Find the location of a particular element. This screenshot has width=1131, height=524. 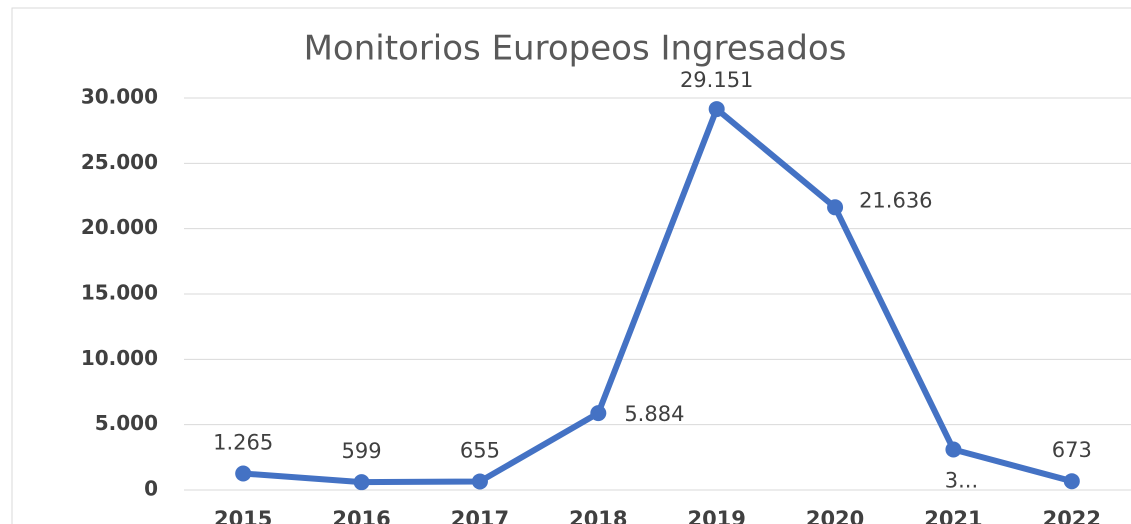

data-label: 1.265 is located at coordinates (243, 442).